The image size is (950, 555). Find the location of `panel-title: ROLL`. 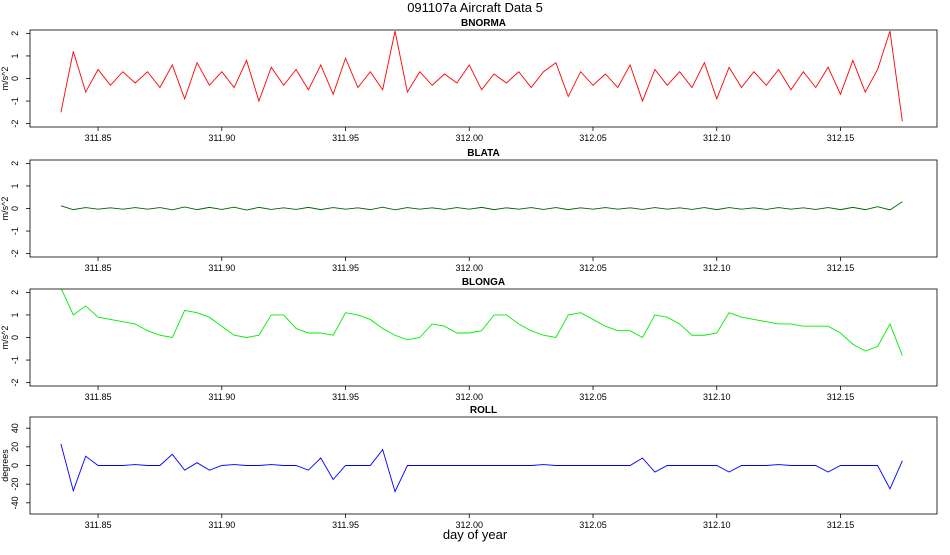

panel-title: ROLL is located at coordinates (483, 410).